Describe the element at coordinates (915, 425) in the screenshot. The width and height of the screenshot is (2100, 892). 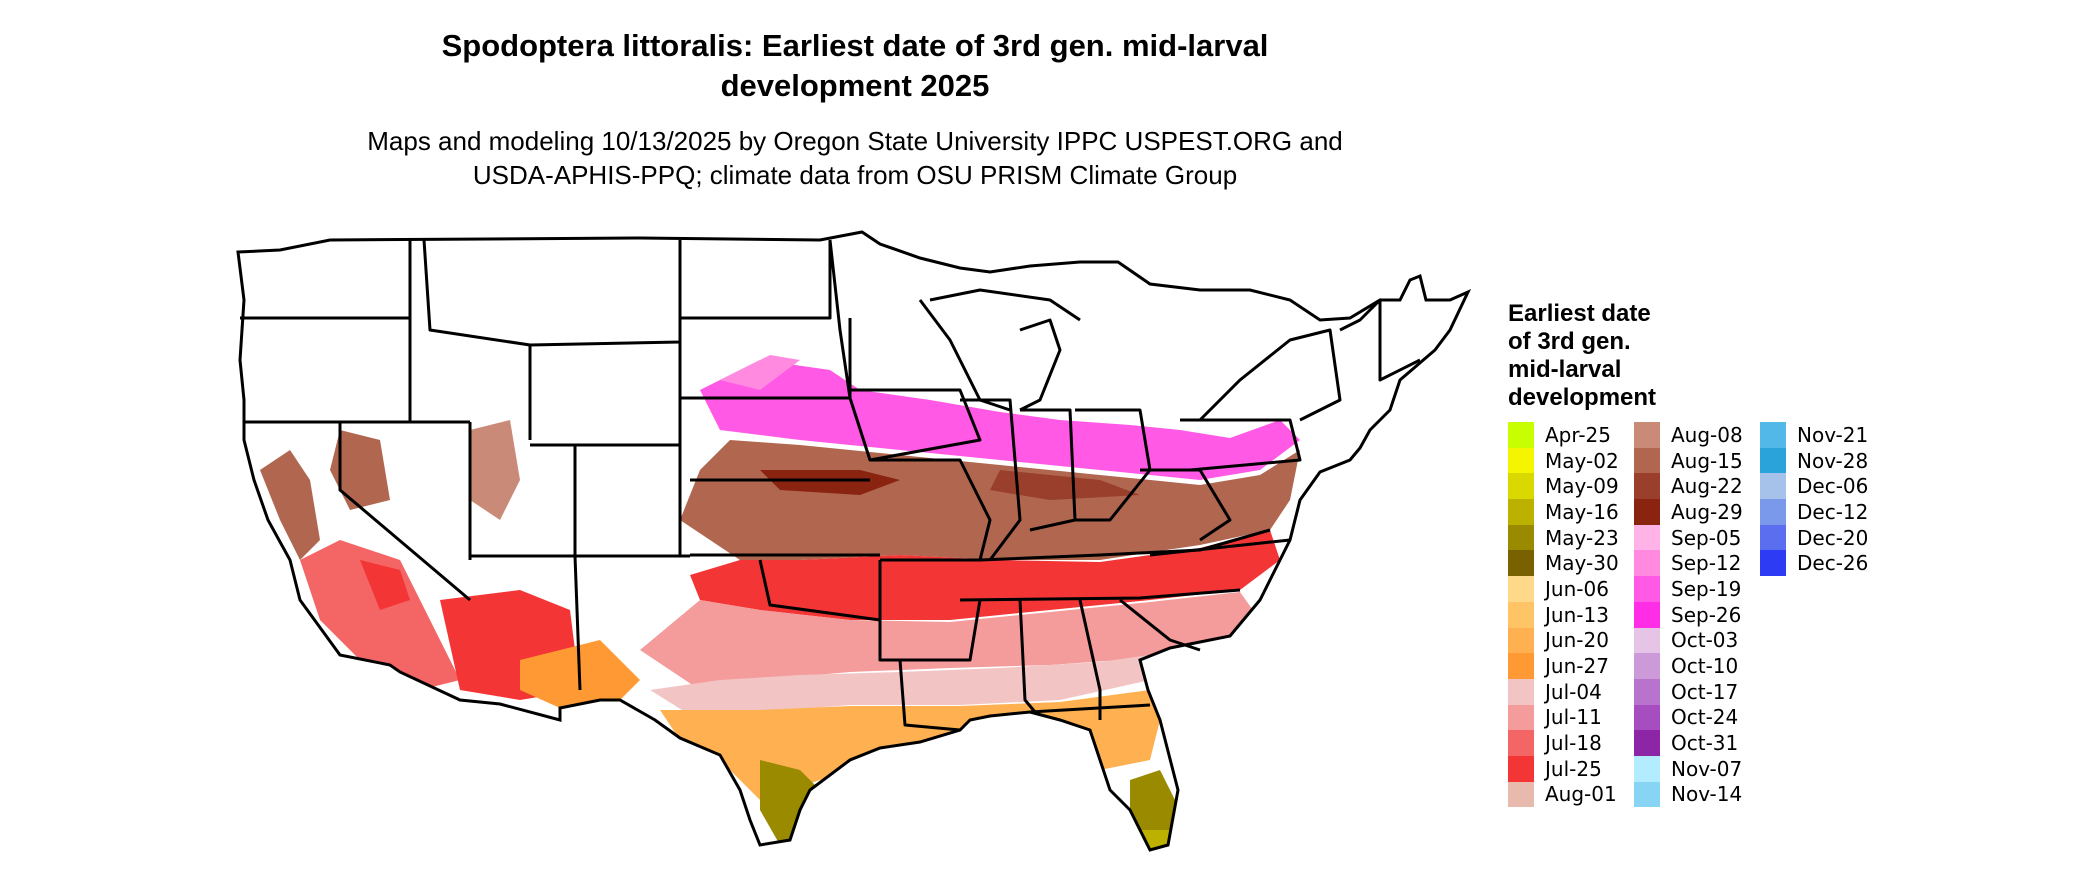
I see `boundary-ia` at that location.